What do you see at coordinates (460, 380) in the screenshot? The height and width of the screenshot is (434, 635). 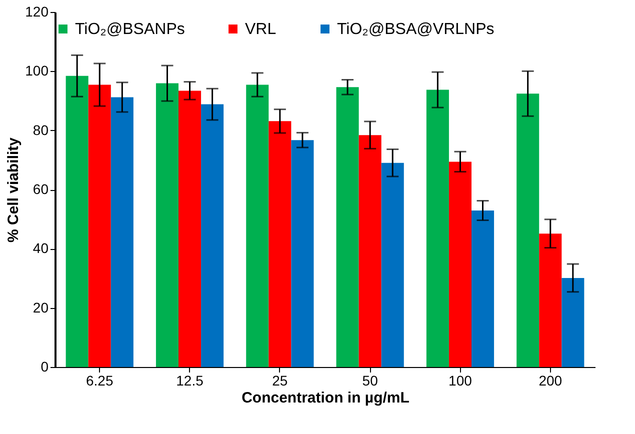 I see `x-tick-label: 100` at bounding box center [460, 380].